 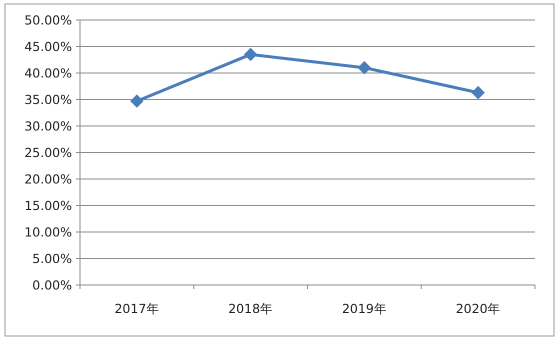 I want to click on y-tick-label: 45.00%, so click(x=48, y=46).